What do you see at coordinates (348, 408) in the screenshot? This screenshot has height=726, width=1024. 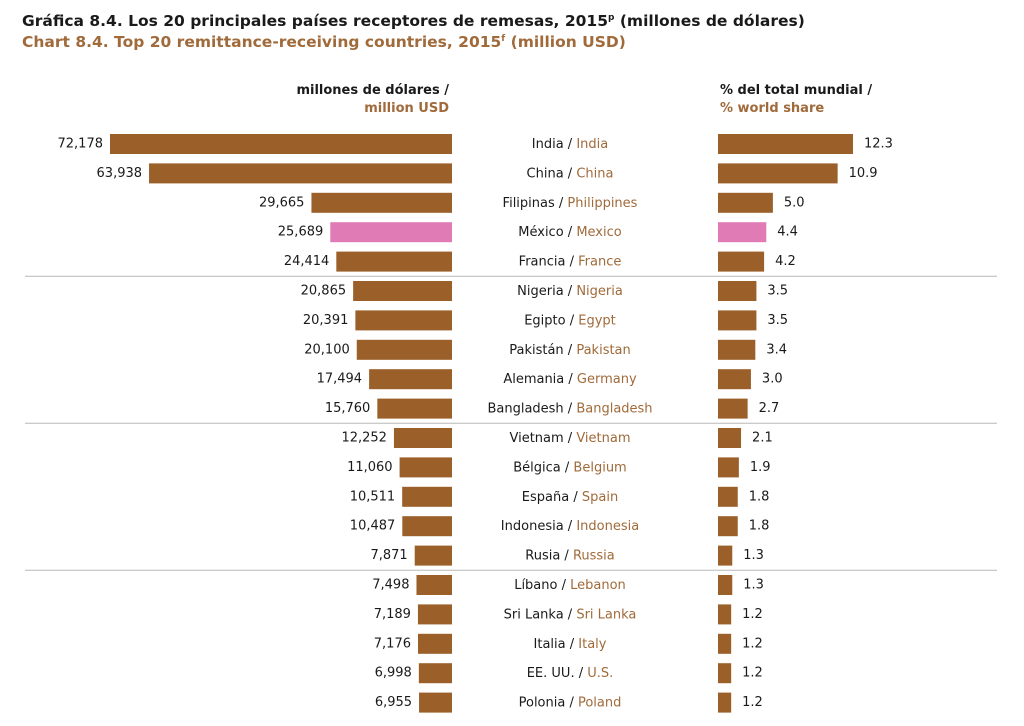 I see `usd-value-label: 15,760` at bounding box center [348, 408].